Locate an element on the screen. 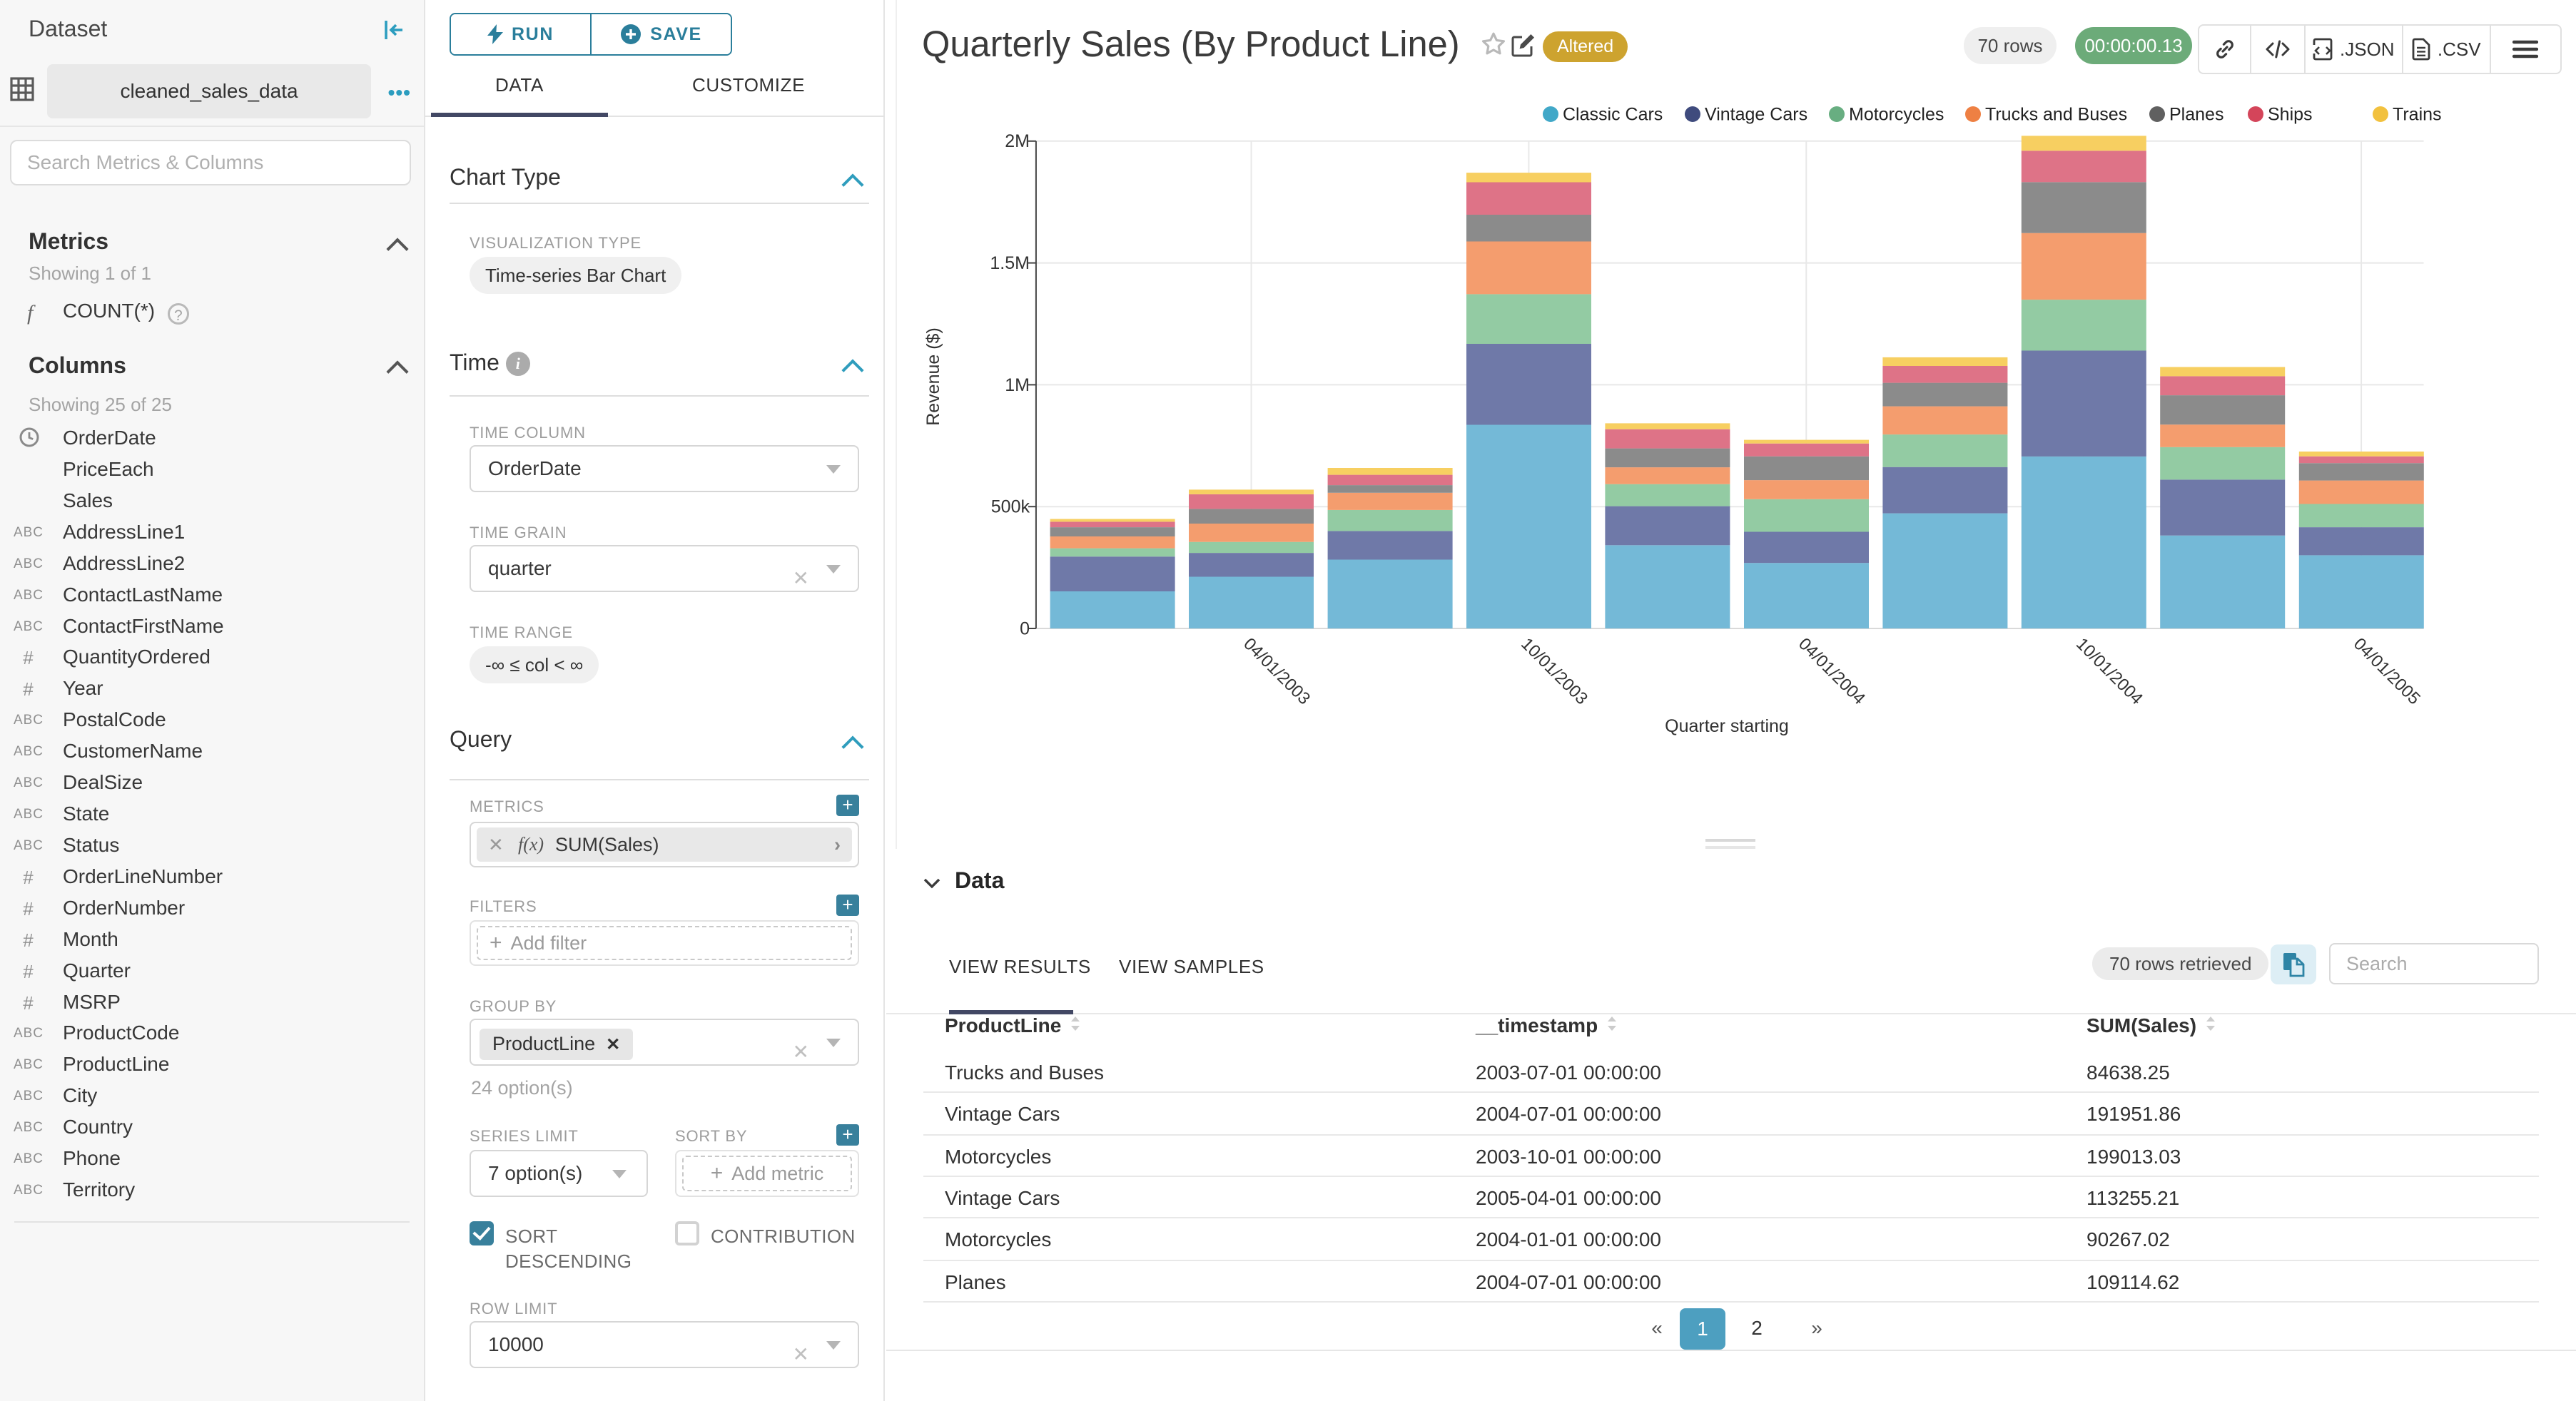  svg-text: 04/01/2004 is located at coordinates (1832, 671).